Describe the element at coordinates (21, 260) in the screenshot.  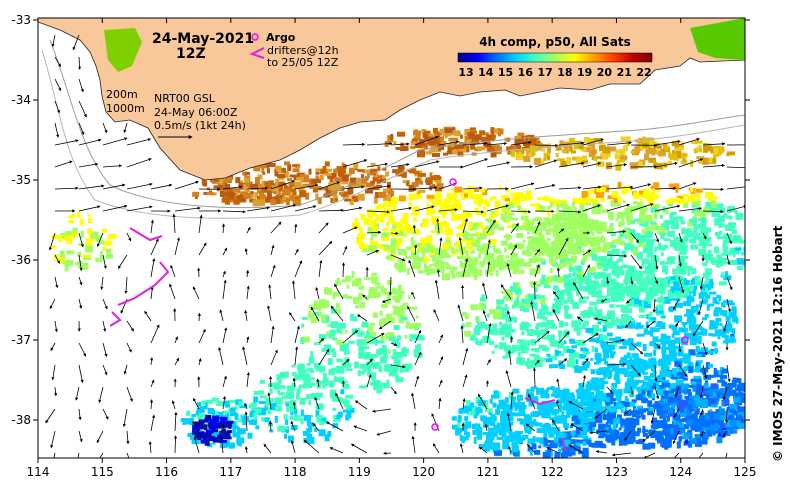
I see `y-tick-label: -36` at that location.